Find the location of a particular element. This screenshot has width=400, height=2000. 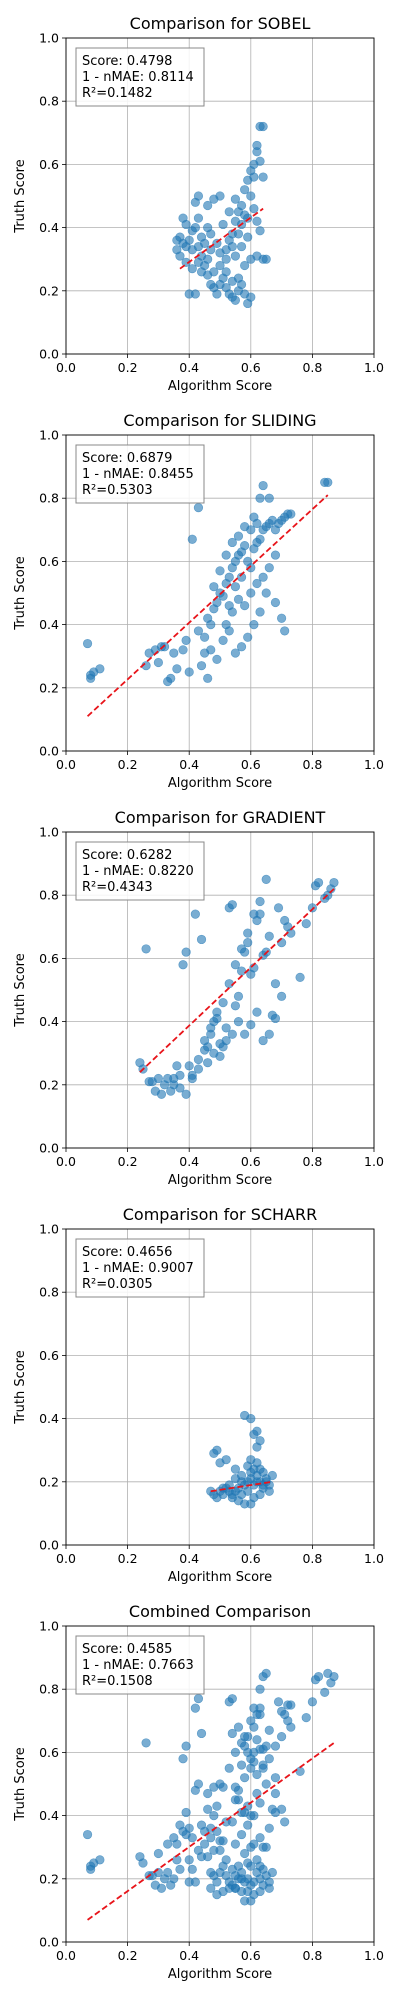

y-tick-label: 0.4 is located at coordinates (49, 1021).